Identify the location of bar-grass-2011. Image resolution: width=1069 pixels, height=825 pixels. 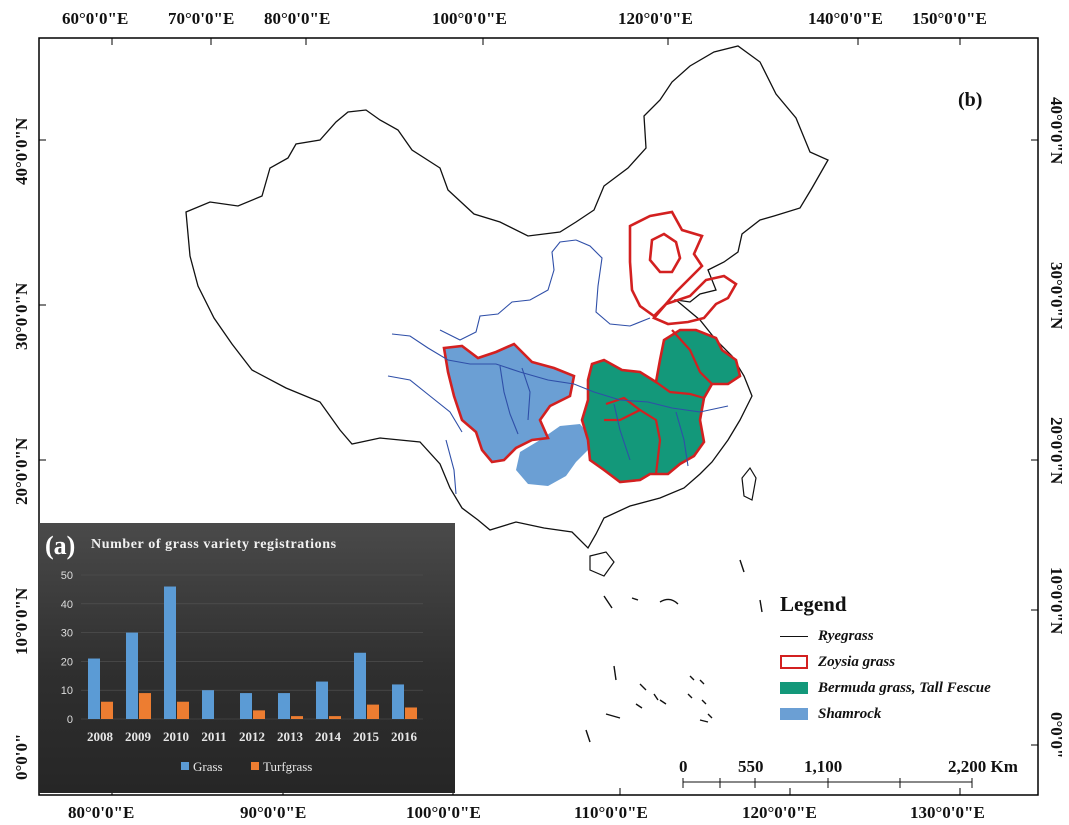
(208, 704).